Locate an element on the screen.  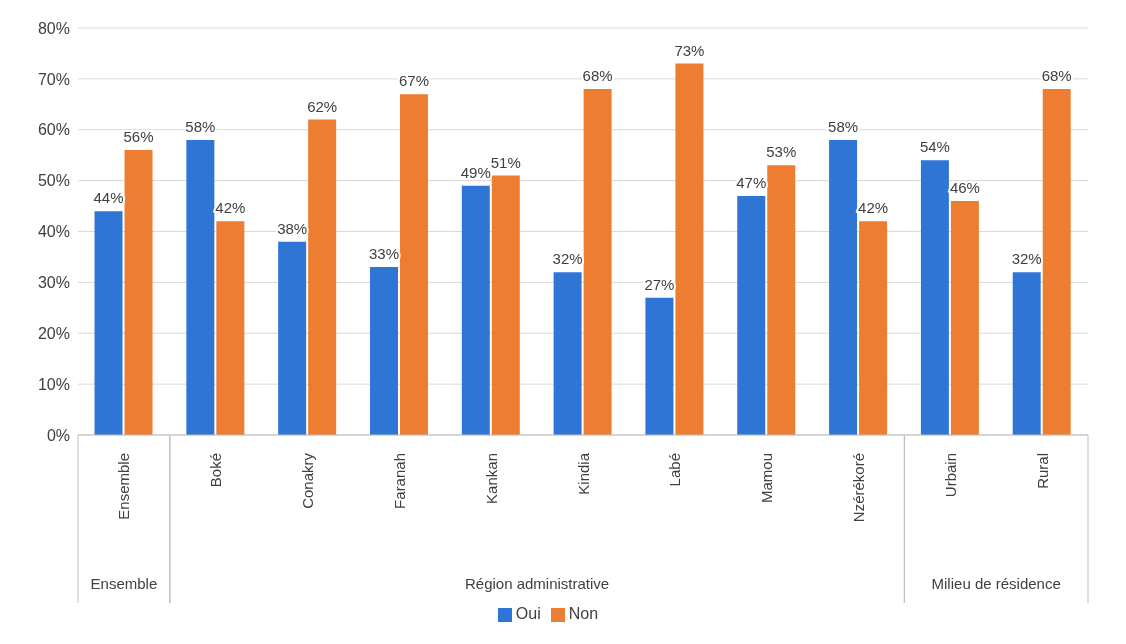
legend-label: Non is located at coordinates (583, 613).